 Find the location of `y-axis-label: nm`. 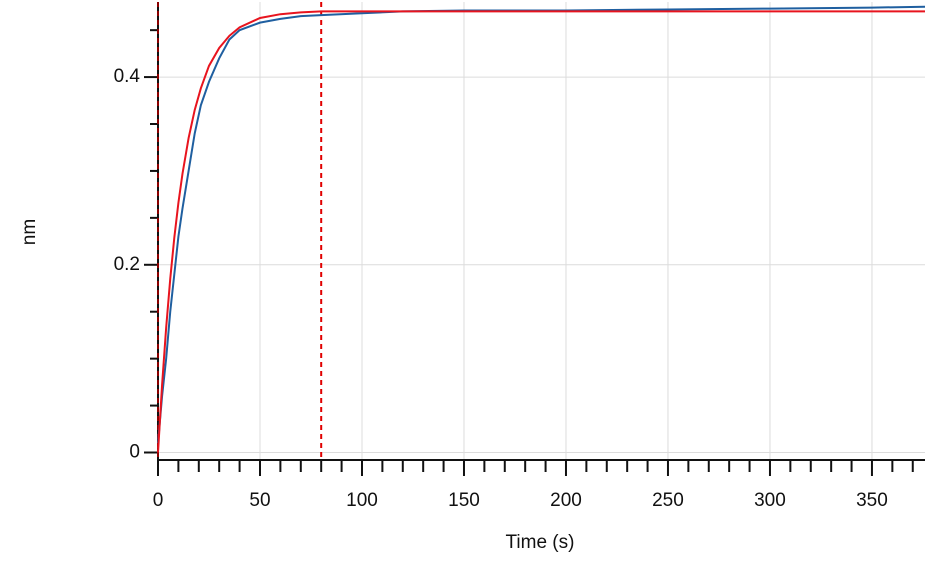

y-axis-label: nm is located at coordinates (29, 232).